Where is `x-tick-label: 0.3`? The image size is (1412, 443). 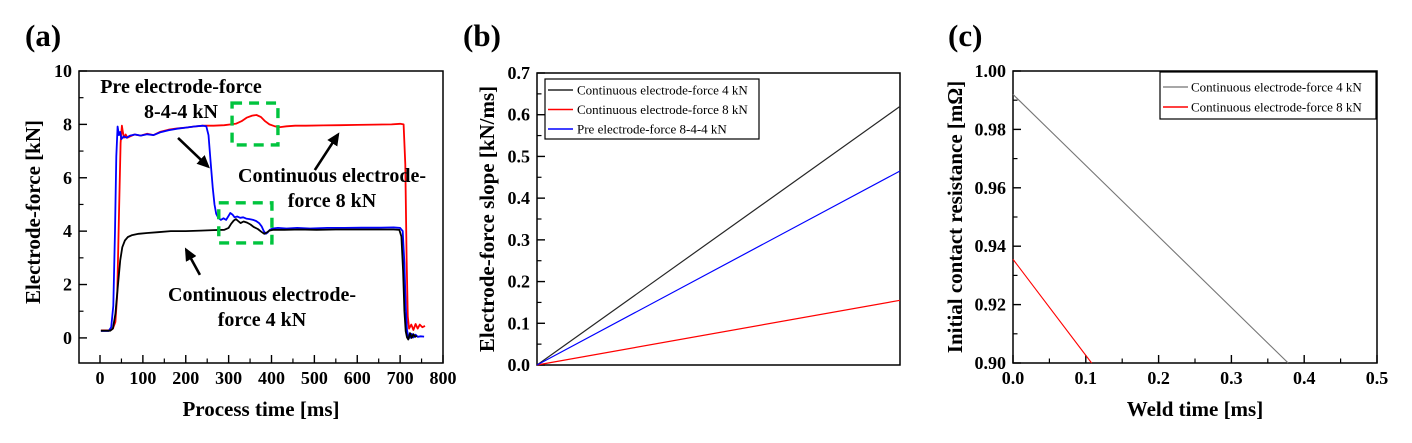
x-tick-label: 0.3 is located at coordinates (1231, 378).